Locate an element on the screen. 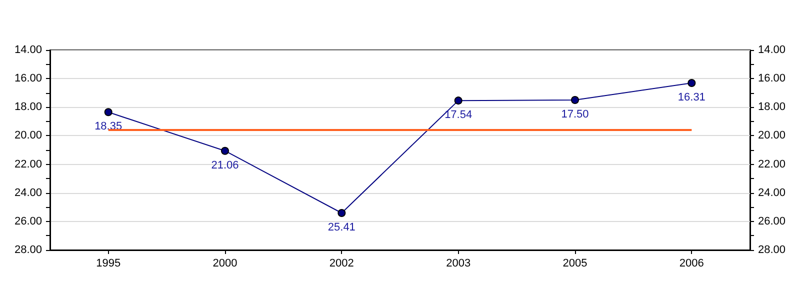  y2-tick-label: 28.00 is located at coordinates (772, 250).